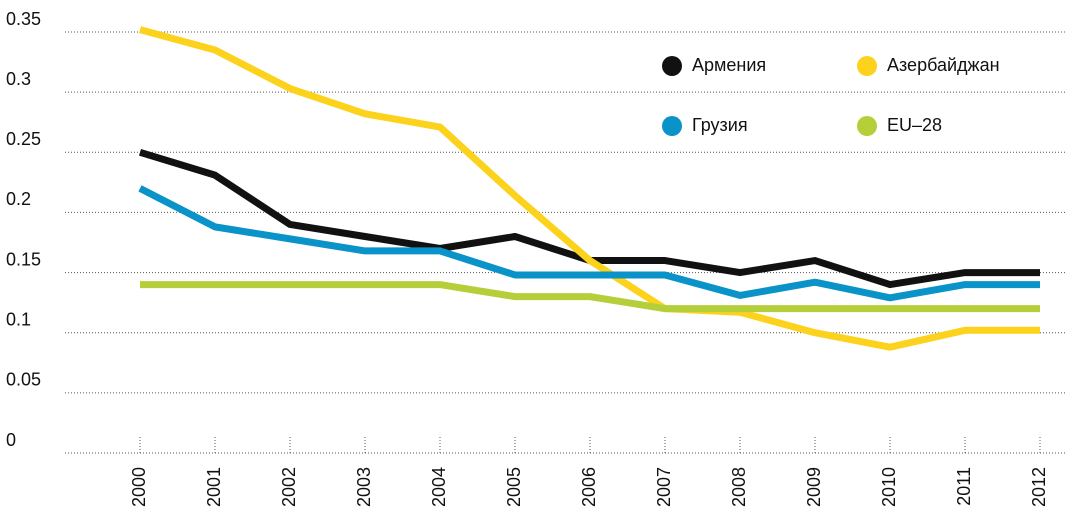 This screenshot has height=514, width=1081. What do you see at coordinates (23, 19) in the screenshot?
I see `y-tick-label: 0.35` at bounding box center [23, 19].